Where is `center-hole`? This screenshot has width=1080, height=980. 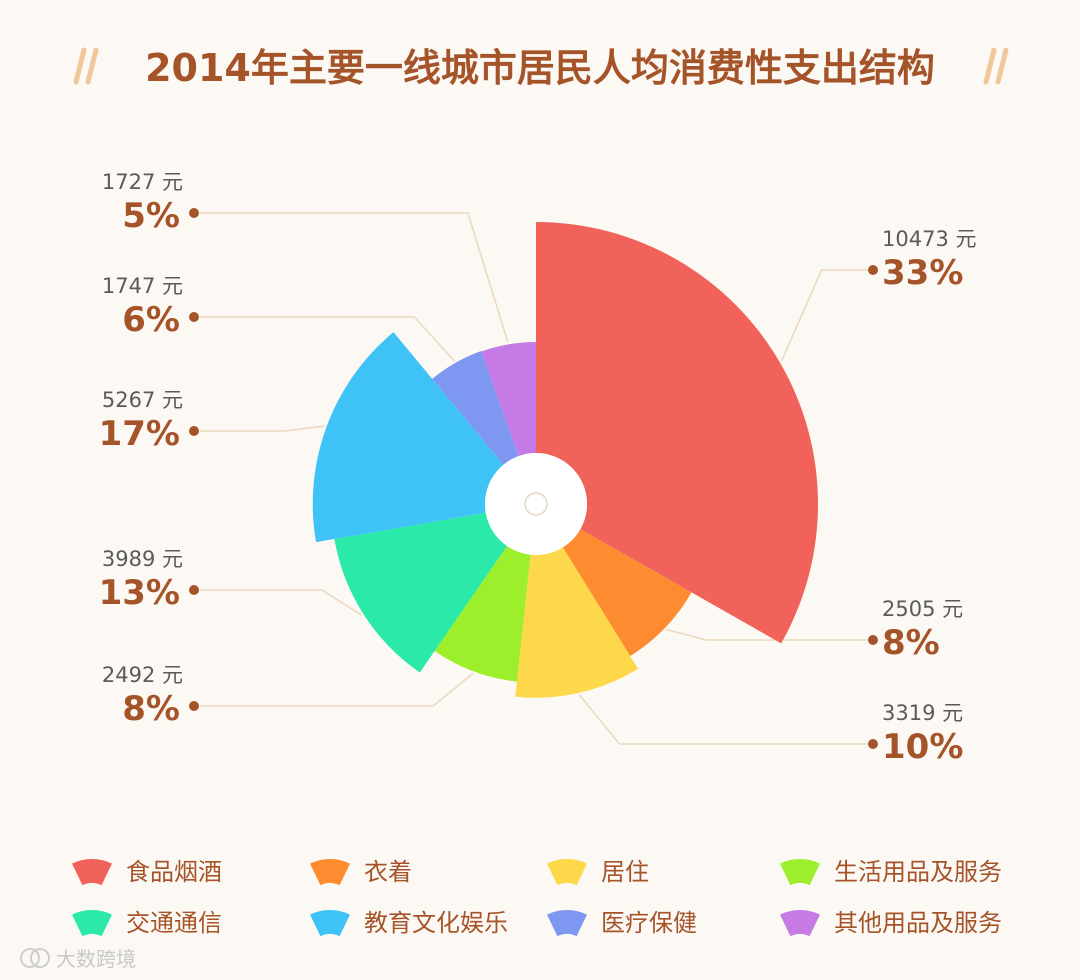
center-hole is located at coordinates (536, 504).